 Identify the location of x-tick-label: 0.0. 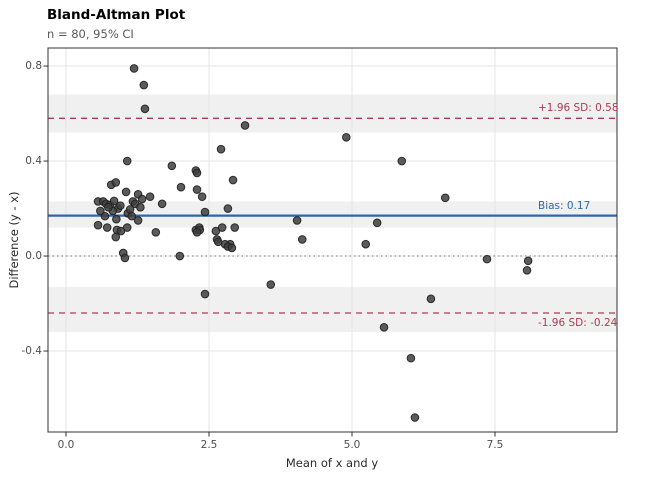
(66, 445).